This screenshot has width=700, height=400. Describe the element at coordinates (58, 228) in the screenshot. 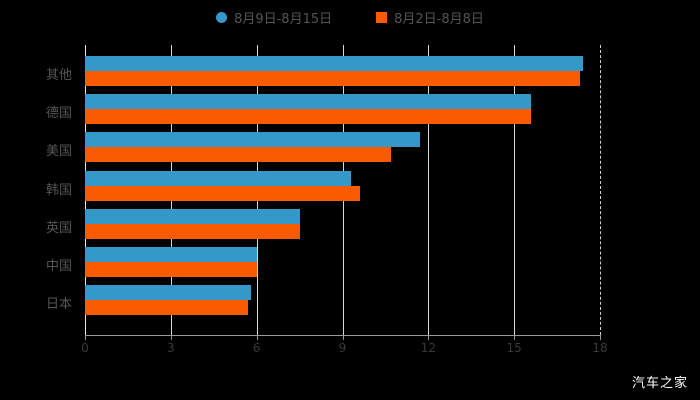

I see `category-label: 英国` at that location.